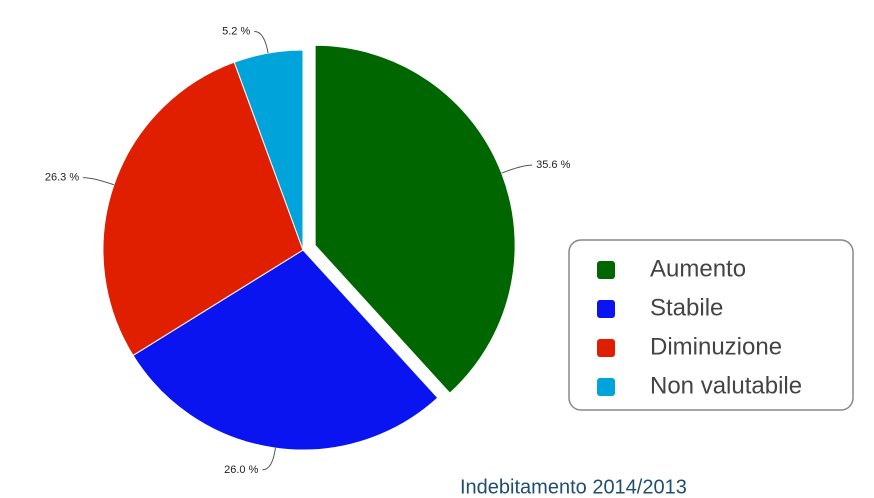 Image resolution: width=874 pixels, height=498 pixels. What do you see at coordinates (553, 165) in the screenshot?
I see `data-label: 35.6 %` at bounding box center [553, 165].